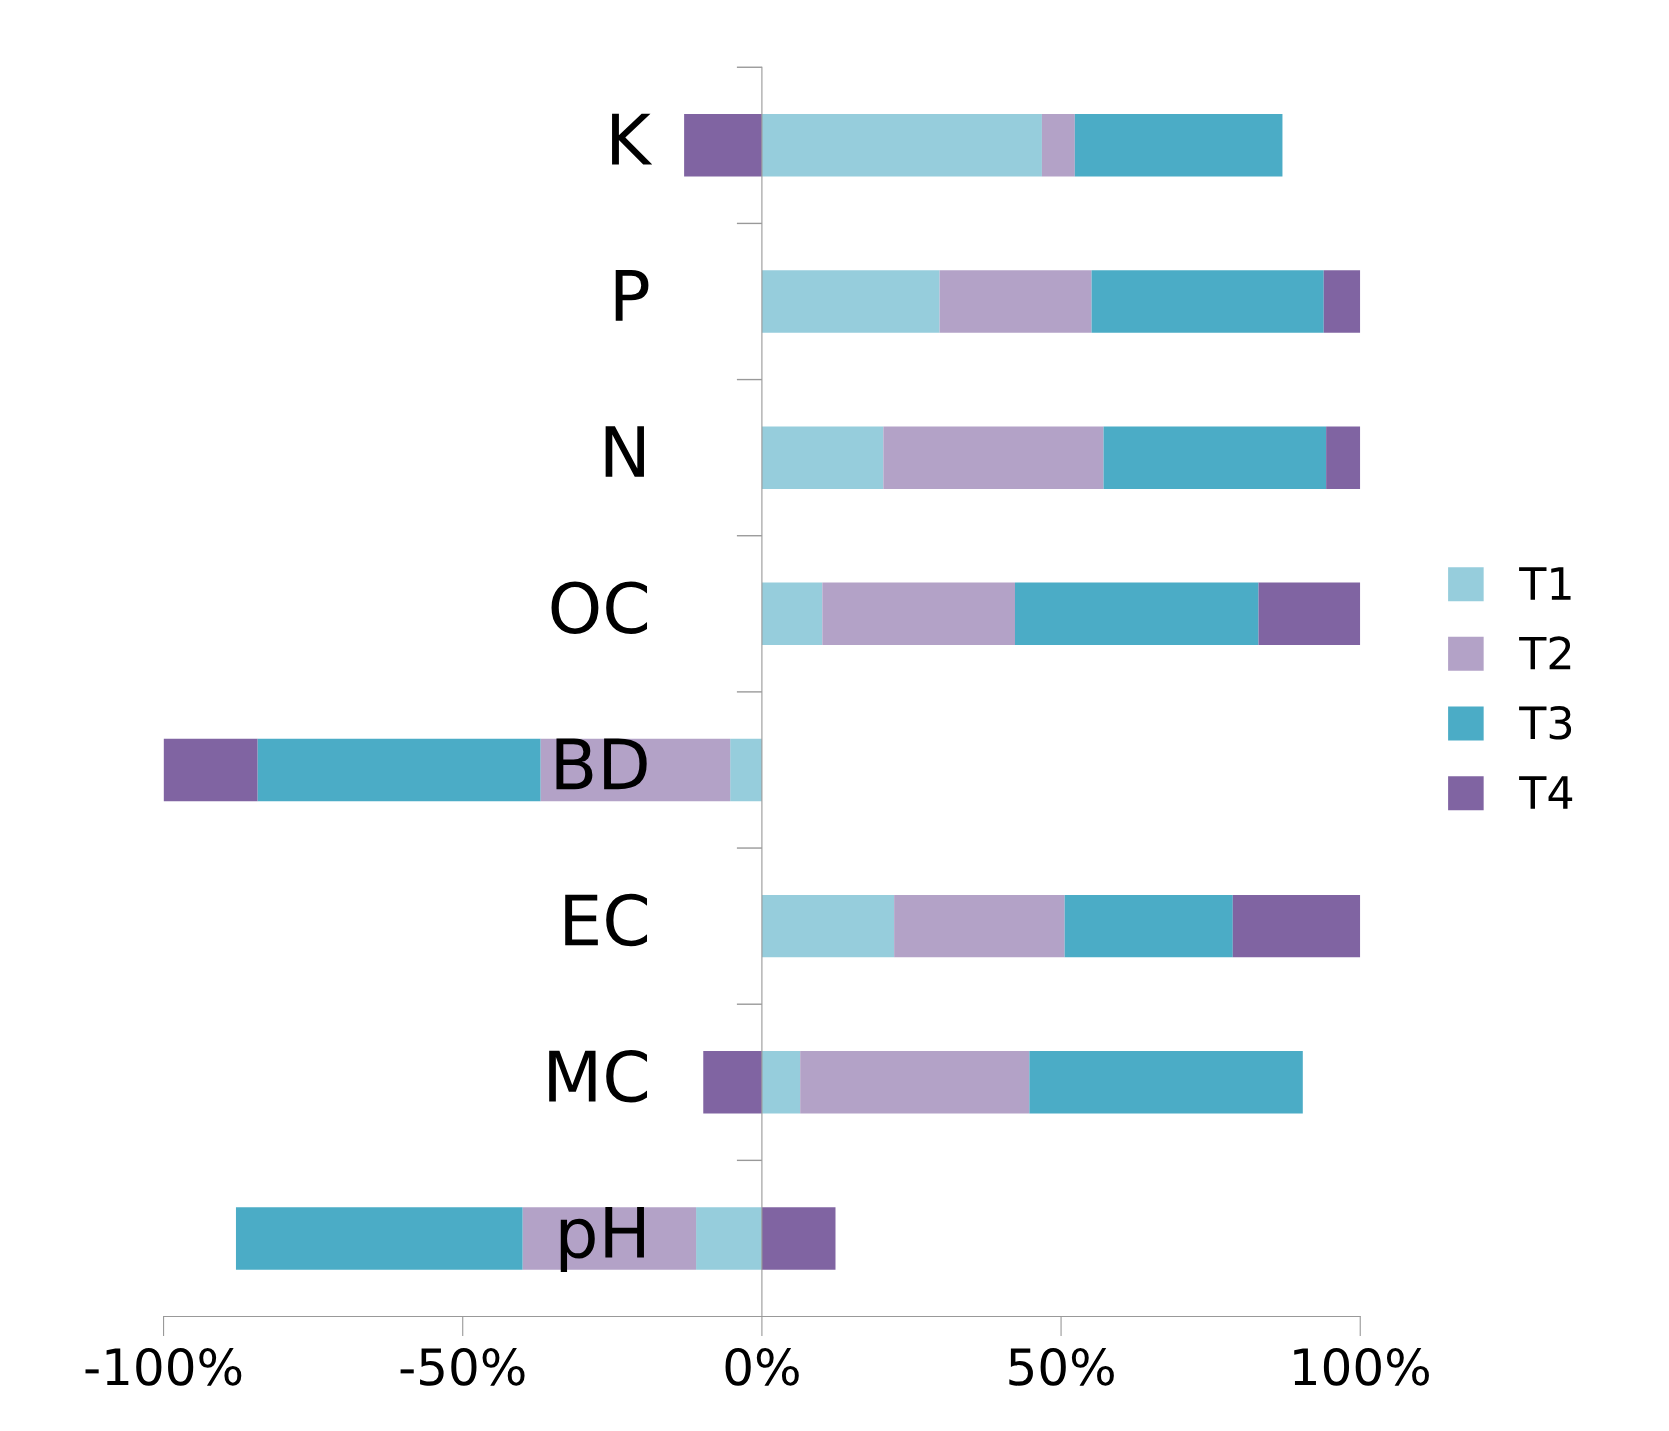 This screenshot has height=1431, width=1669. What do you see at coordinates (601, 764) in the screenshot?
I see `y-tick-label: BD` at bounding box center [601, 764].